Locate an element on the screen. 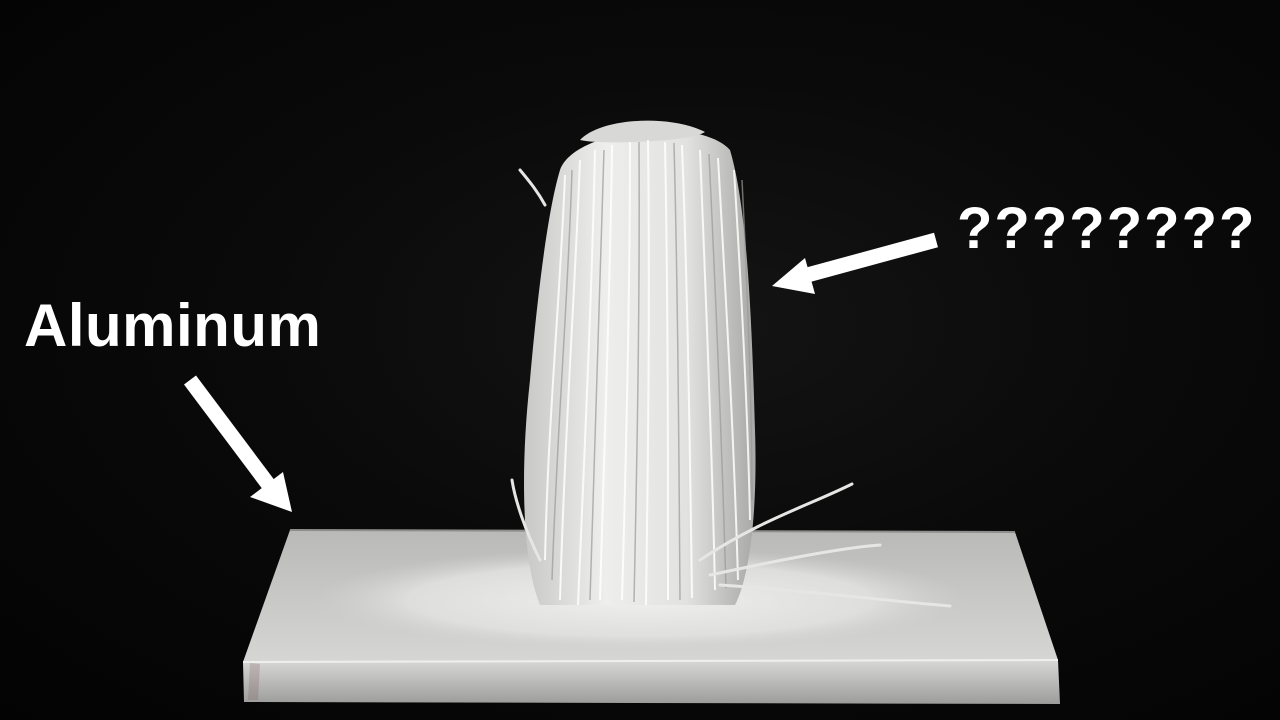 The width and height of the screenshot is (1280, 720). arrow-down-right-icon is located at coordinates (238, 443).